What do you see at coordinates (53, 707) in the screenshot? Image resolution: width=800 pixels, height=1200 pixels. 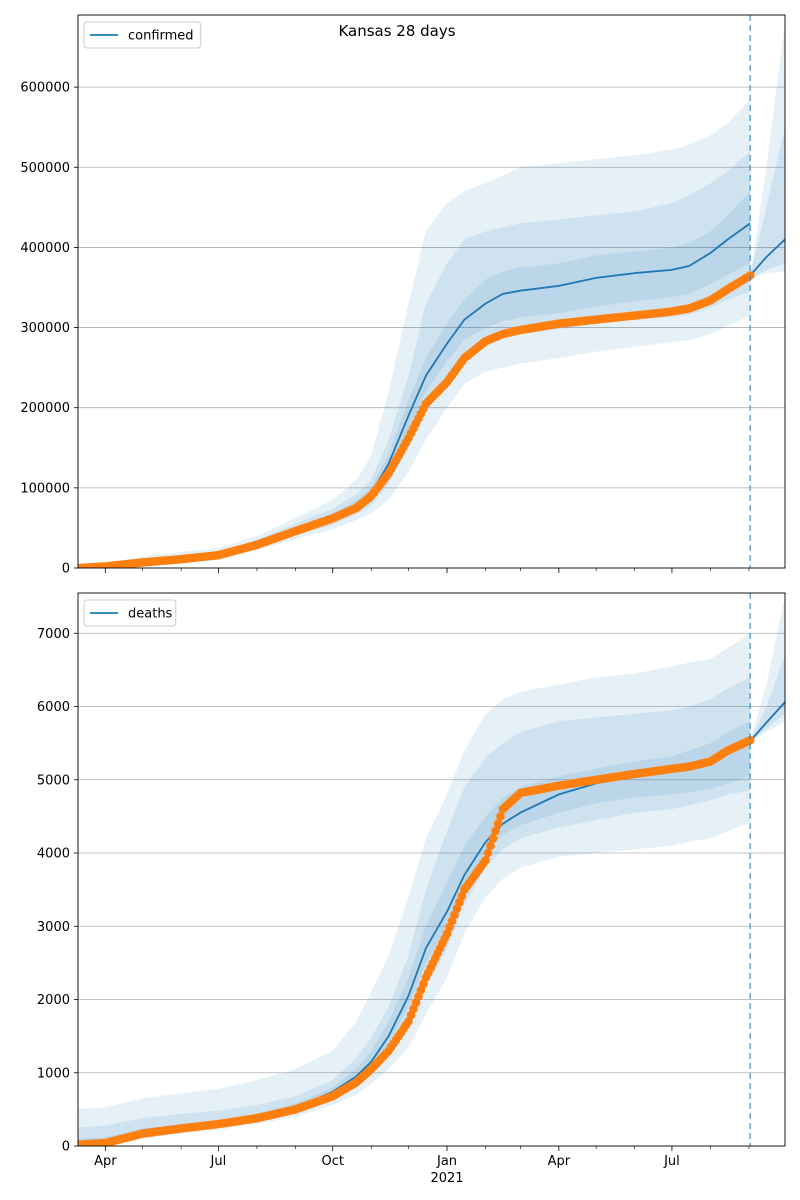 I see `y-tick-label: 6000` at bounding box center [53, 707].